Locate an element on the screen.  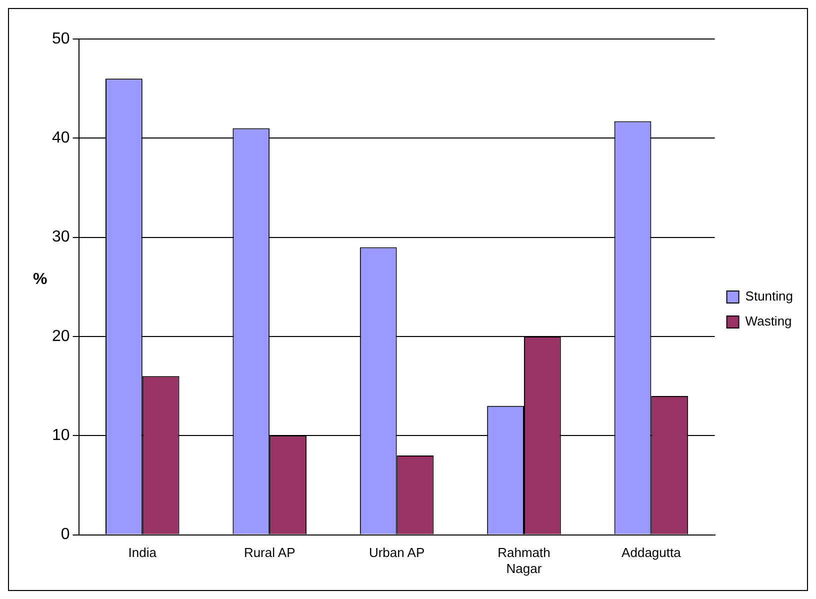
y-tick-label: 10 is located at coordinates (61, 435).